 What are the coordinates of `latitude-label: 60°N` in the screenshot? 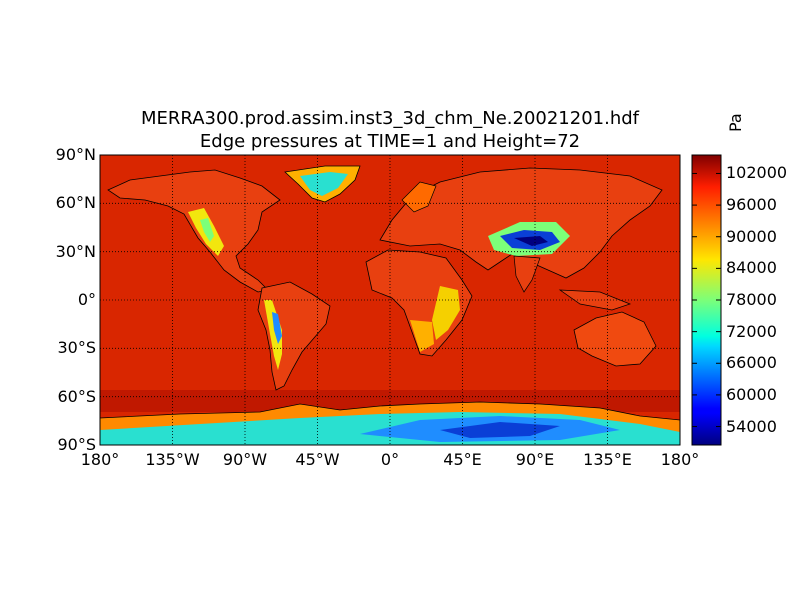 It's located at (75, 203).